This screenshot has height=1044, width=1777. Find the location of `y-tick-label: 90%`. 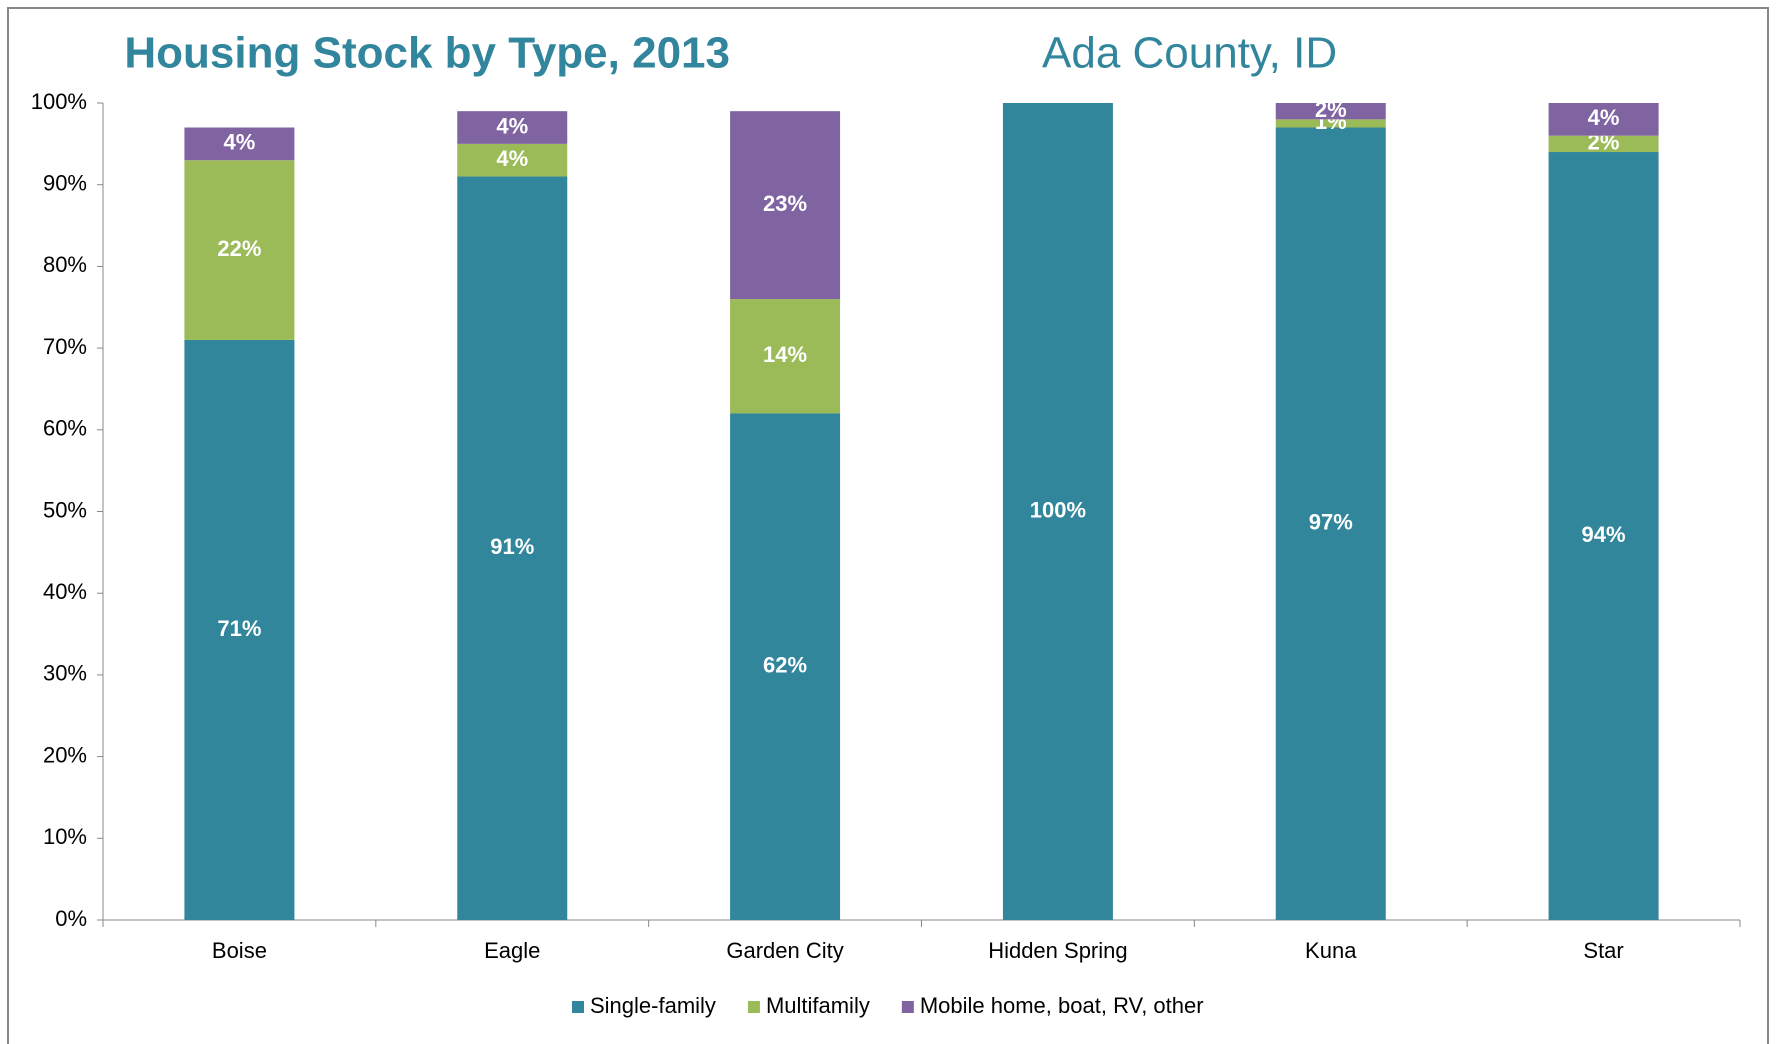

y-tick-label: 90% is located at coordinates (65, 183).